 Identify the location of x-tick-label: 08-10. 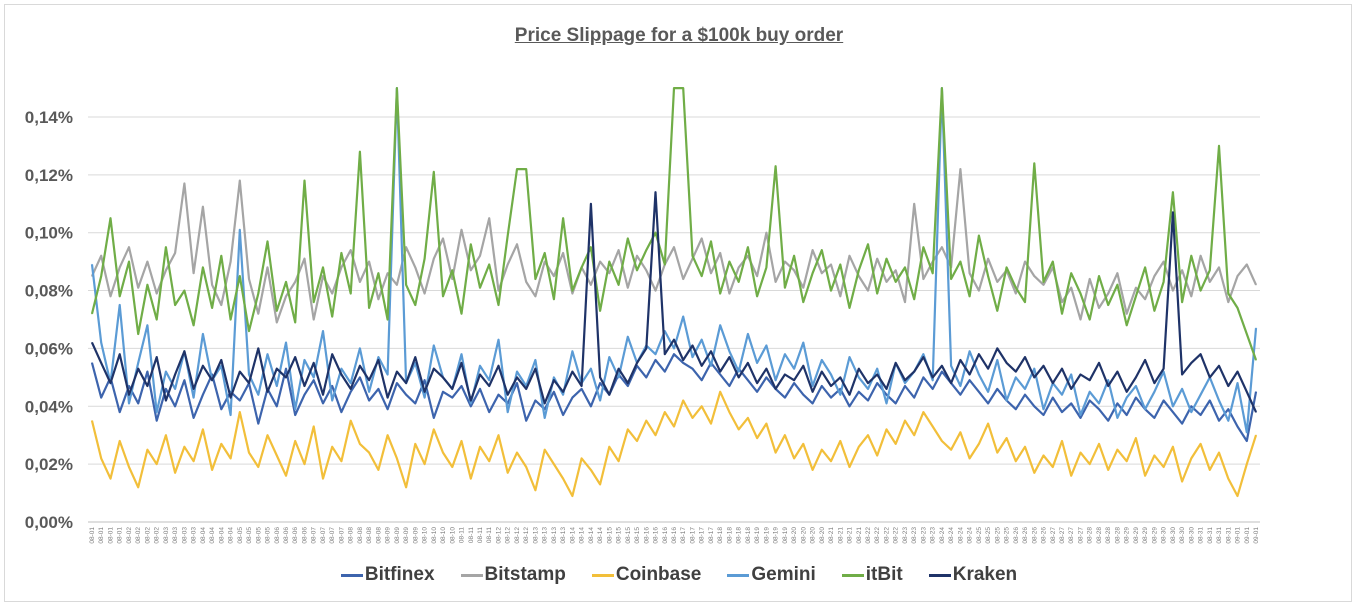
(434, 535).